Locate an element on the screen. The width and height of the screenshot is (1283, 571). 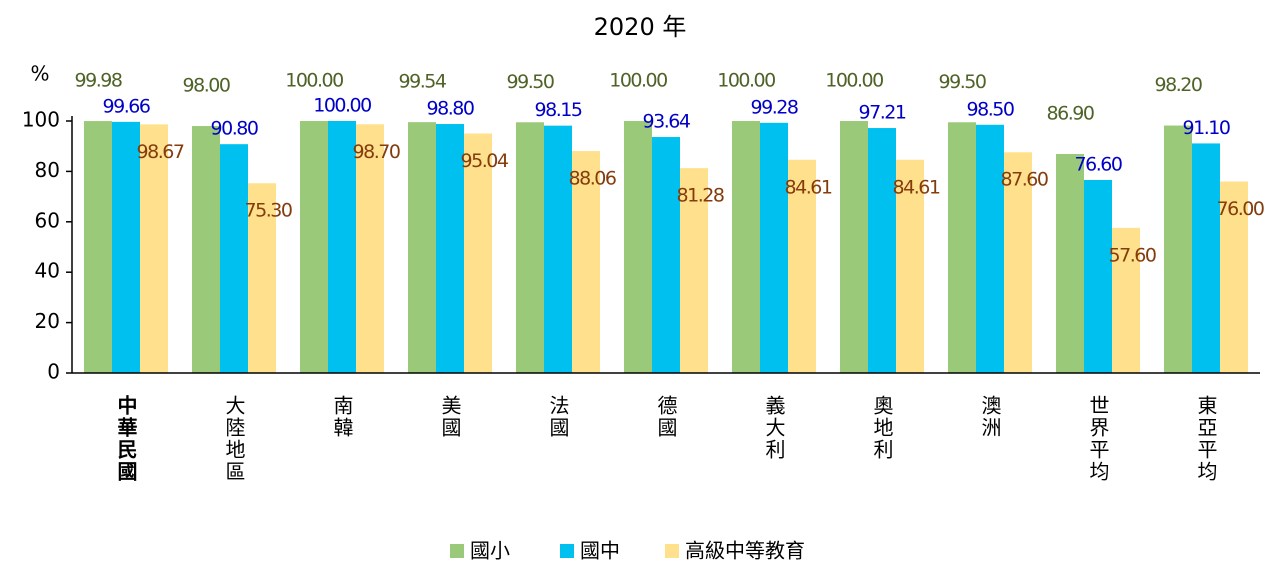
value-label: 57.60 is located at coordinates (1132, 255).